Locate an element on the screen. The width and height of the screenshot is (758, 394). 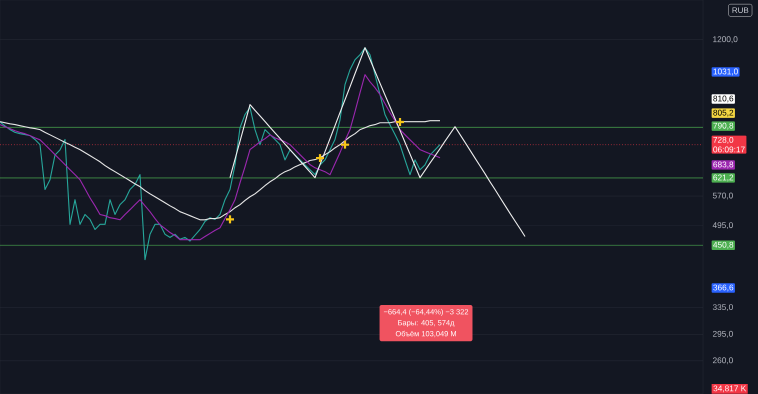
y-tick-label: 570,0 is located at coordinates (722, 196).